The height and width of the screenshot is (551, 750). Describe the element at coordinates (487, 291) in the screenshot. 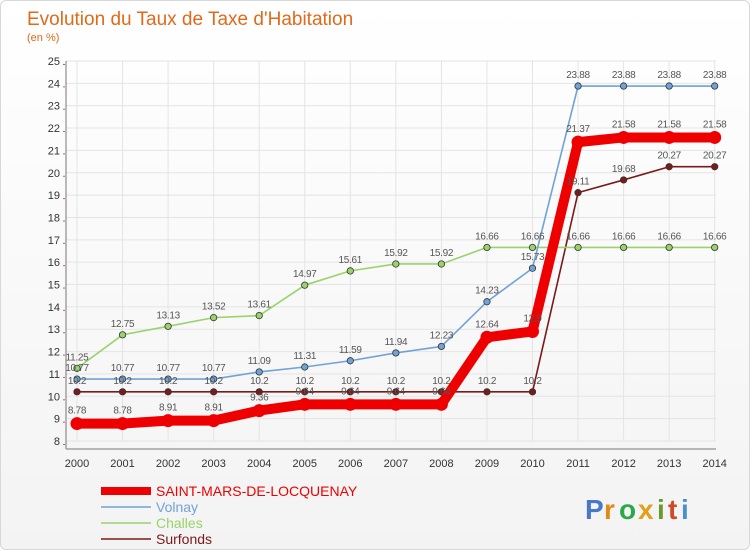

I see `data-label: 14.23` at that location.